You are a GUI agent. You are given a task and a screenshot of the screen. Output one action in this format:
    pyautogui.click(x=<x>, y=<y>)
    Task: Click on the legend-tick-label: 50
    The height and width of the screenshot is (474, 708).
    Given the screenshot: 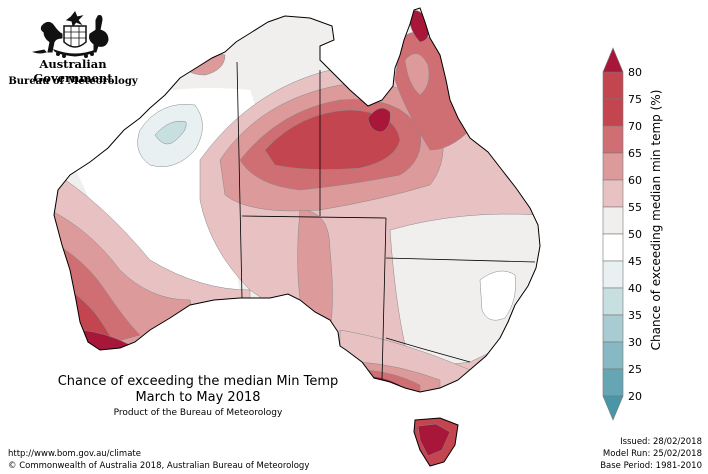 What is the action you would take?
    pyautogui.click(x=635, y=234)
    